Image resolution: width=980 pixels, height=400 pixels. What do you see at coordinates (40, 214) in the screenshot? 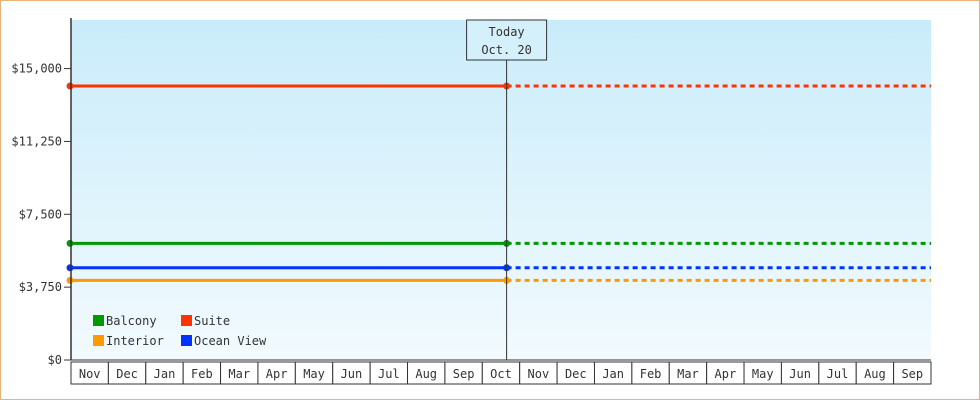
I see `y-tick-label: $7,500` at bounding box center [40, 214].